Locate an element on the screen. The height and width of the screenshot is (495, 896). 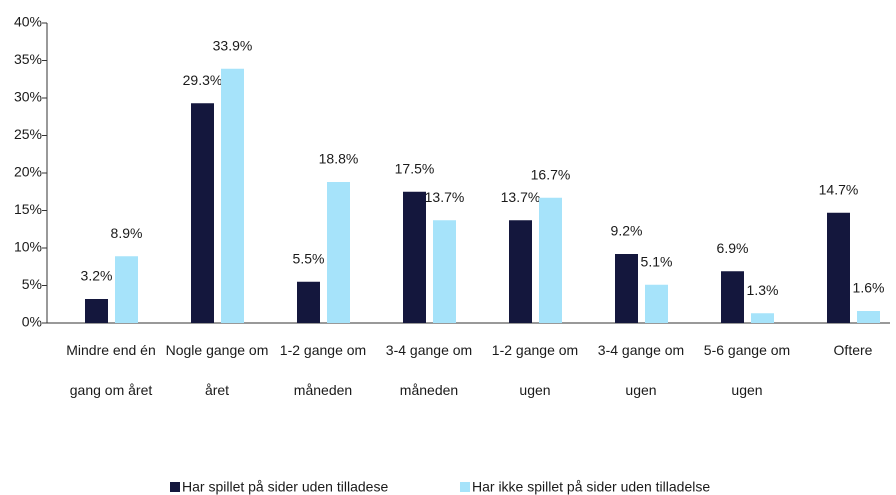
x-tick-label: Oftere is located at coordinates (853, 350).